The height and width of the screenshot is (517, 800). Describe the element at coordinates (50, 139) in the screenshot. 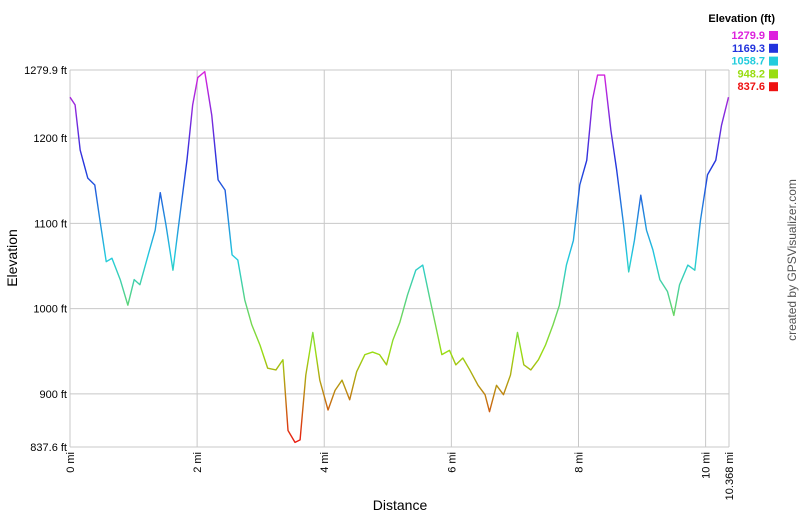

I see `y-tick-label: 1200 ft` at that location.